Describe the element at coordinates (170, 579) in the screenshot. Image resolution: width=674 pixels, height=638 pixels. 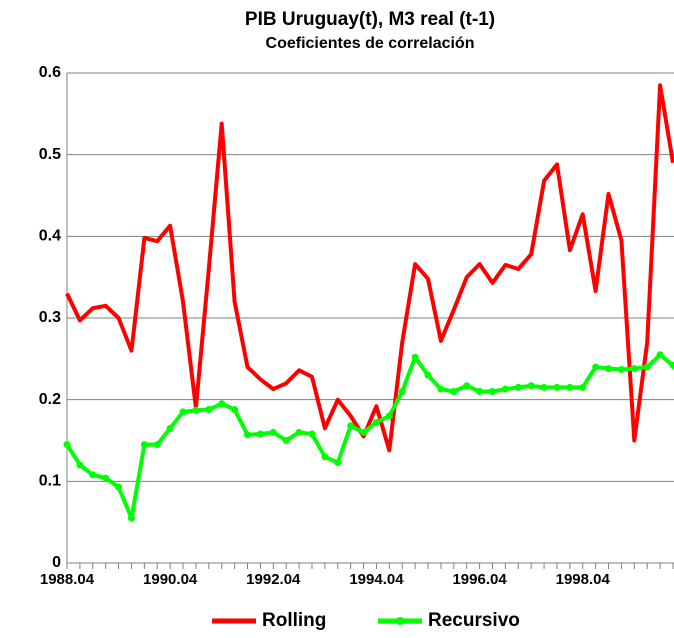
I see `x-tick-label: 1990.04` at that location.